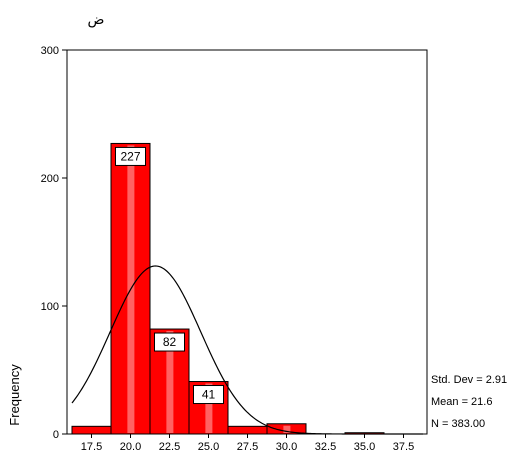  I want to click on data-label-box-22.5, so click(169, 342).